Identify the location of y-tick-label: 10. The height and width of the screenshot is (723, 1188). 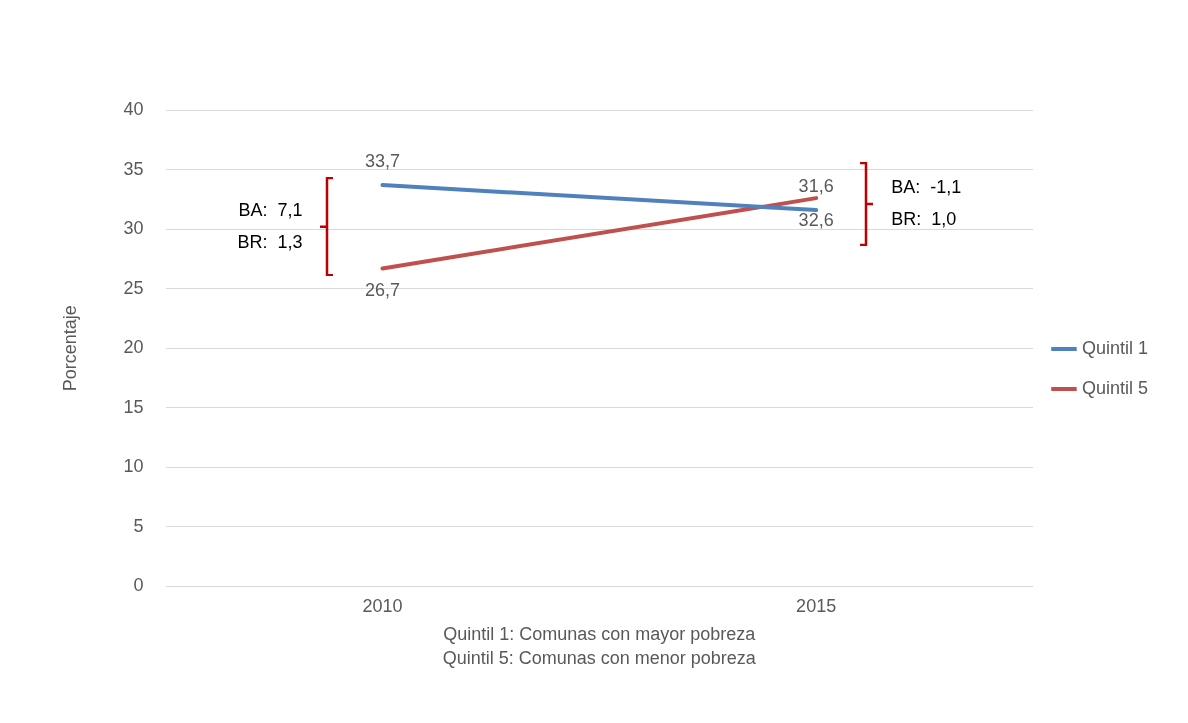
(133, 466).